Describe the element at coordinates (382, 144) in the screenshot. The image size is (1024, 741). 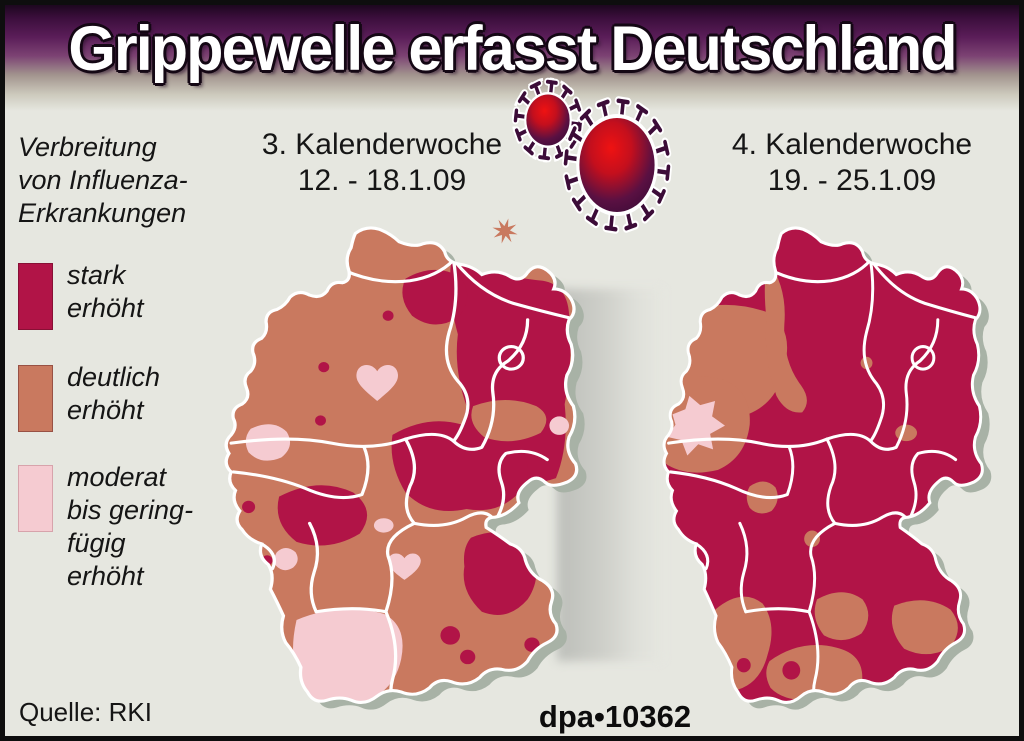
I see `week3-title: 3. Kalenderwoche` at that location.